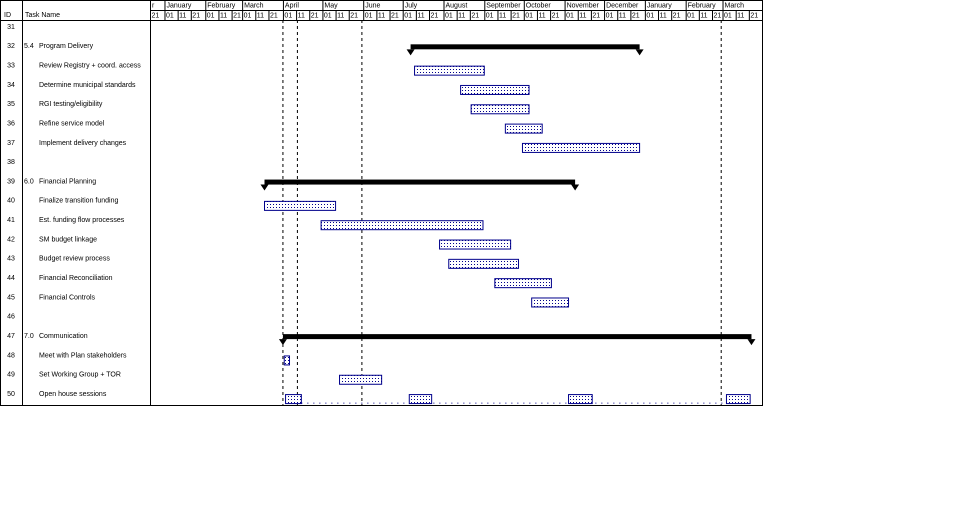 The height and width of the screenshot is (513, 954). I want to click on task-name: RGI testing/eligibility, so click(71, 104).